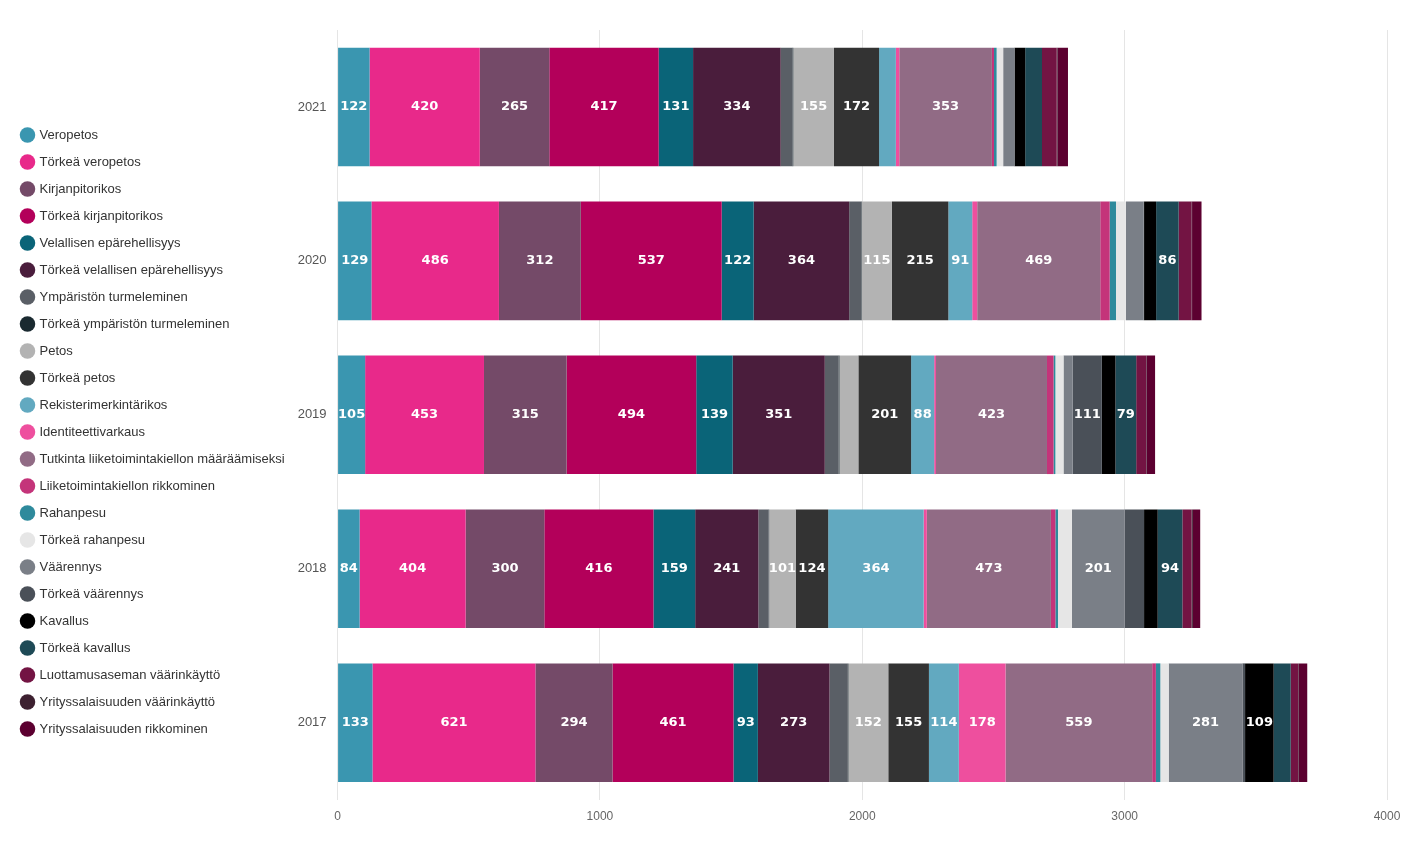 The image size is (1412, 844). What do you see at coordinates (338, 816) in the screenshot?
I see `x-tick-label: 0` at bounding box center [338, 816].